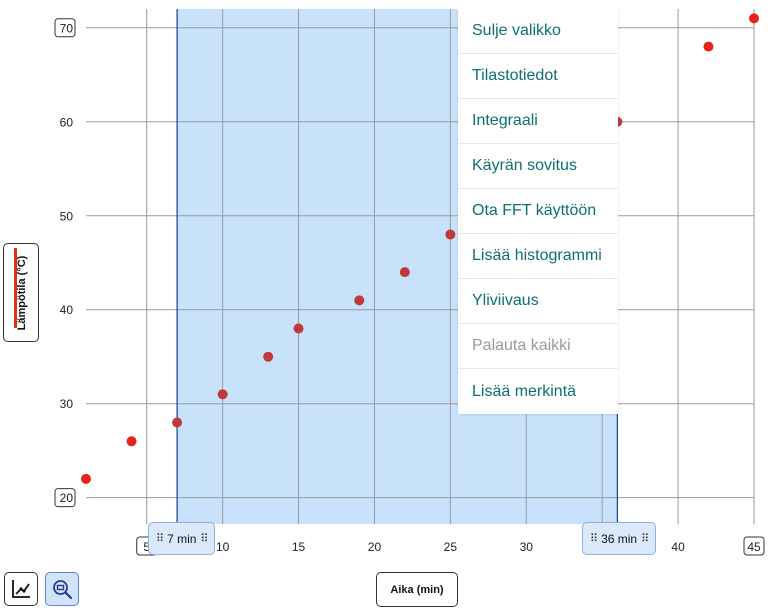  What do you see at coordinates (538, 166) in the screenshot?
I see `menu-item-curve-fit: Käyrän sovitus` at bounding box center [538, 166].